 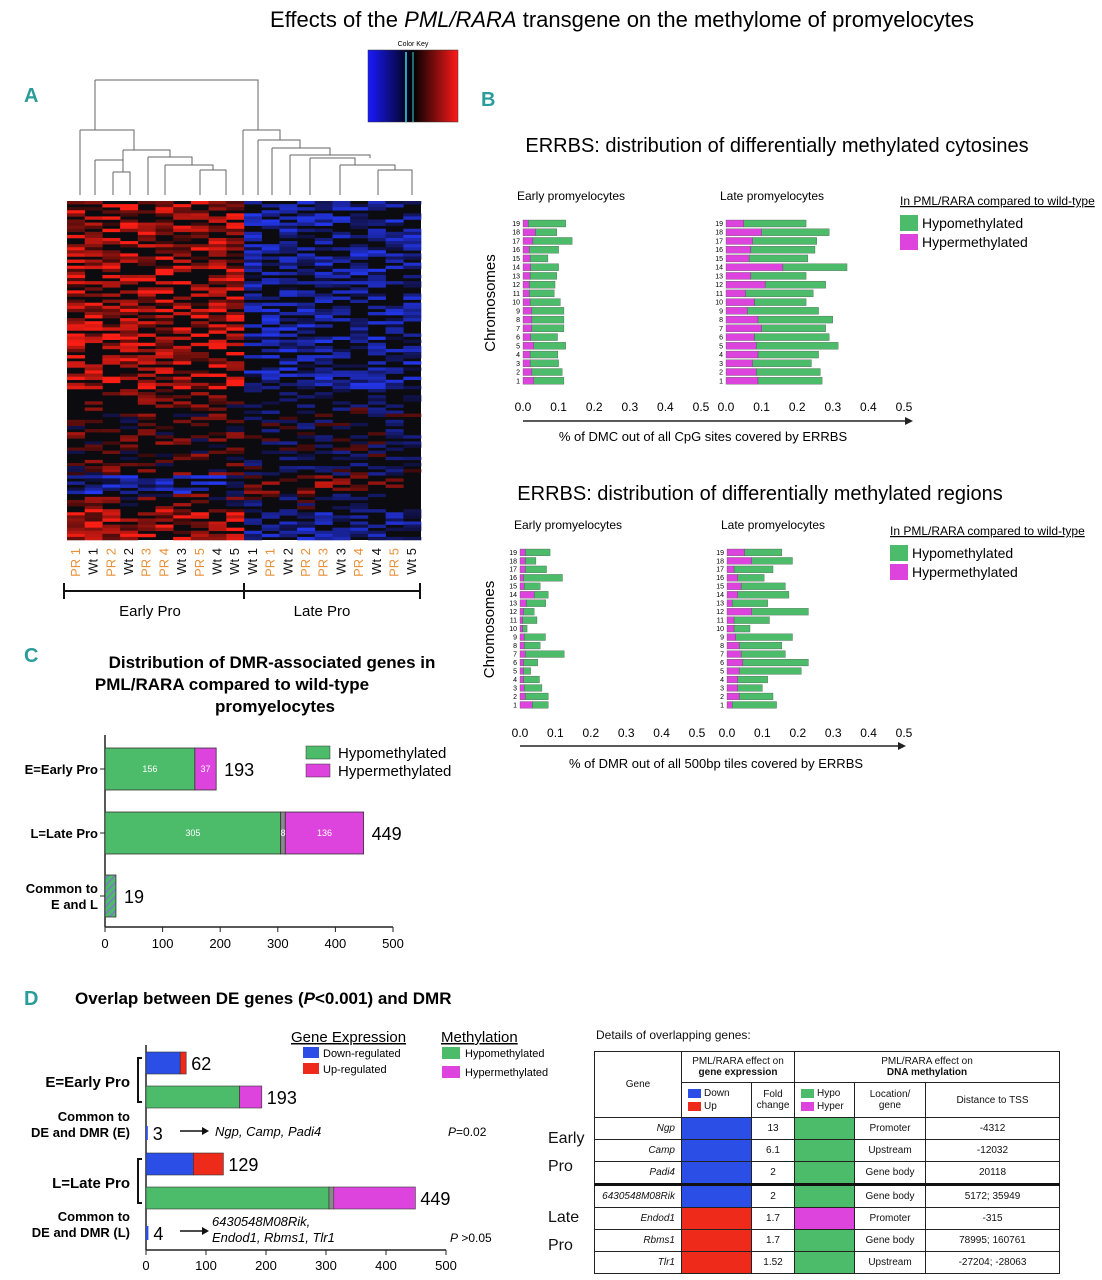 What do you see at coordinates (206, 769) in the screenshot?
I see `segment-label: 37` at bounding box center [206, 769].